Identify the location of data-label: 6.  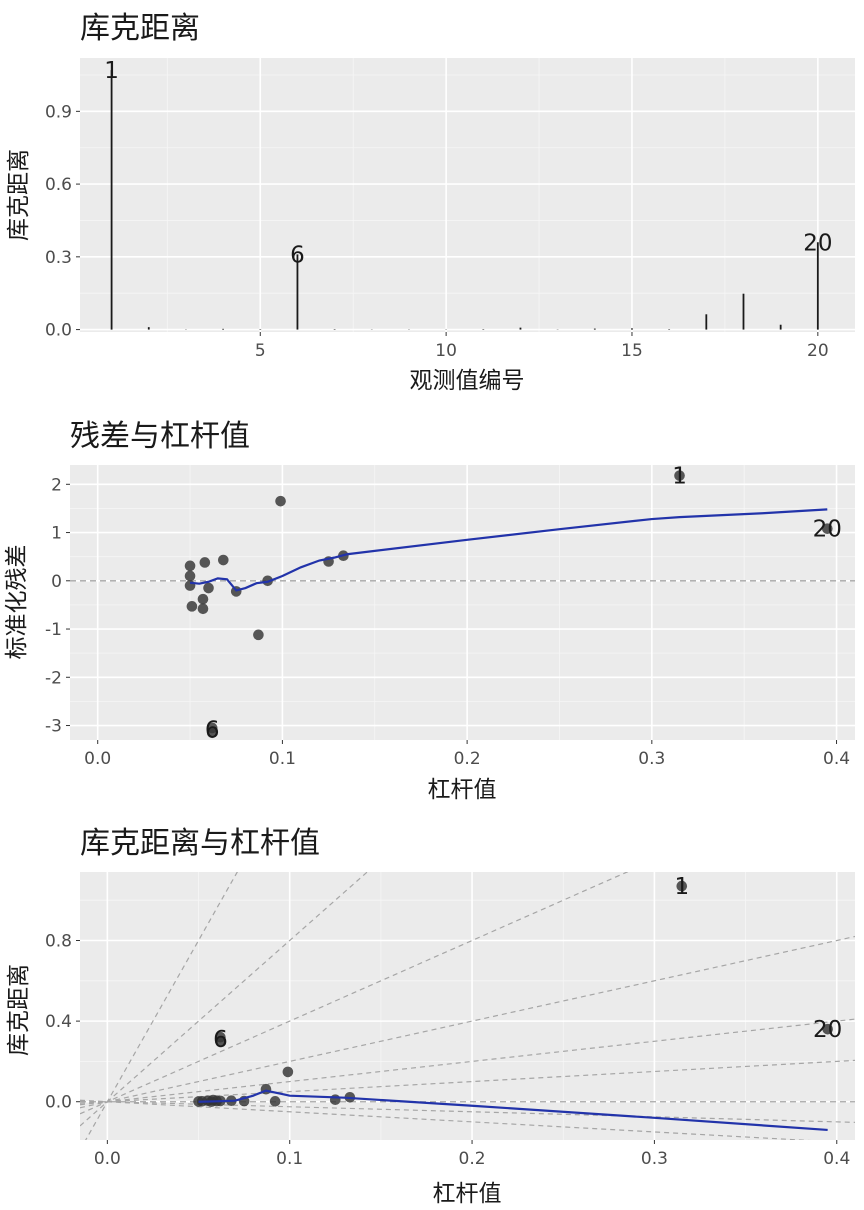
(297, 255).